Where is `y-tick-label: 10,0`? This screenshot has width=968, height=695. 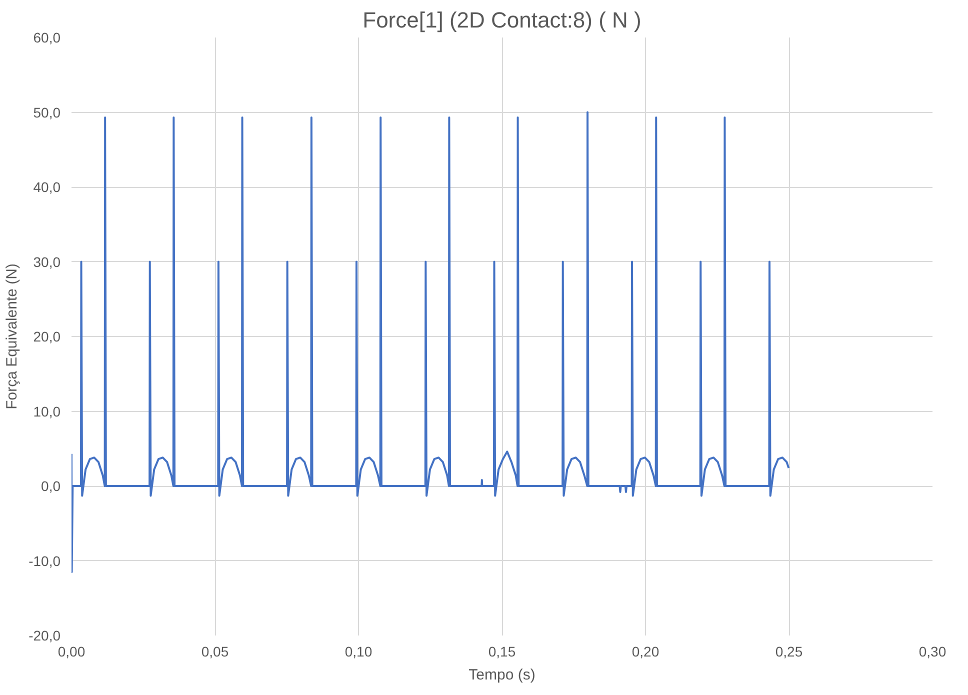 y-tick-label: 10,0 is located at coordinates (47, 411).